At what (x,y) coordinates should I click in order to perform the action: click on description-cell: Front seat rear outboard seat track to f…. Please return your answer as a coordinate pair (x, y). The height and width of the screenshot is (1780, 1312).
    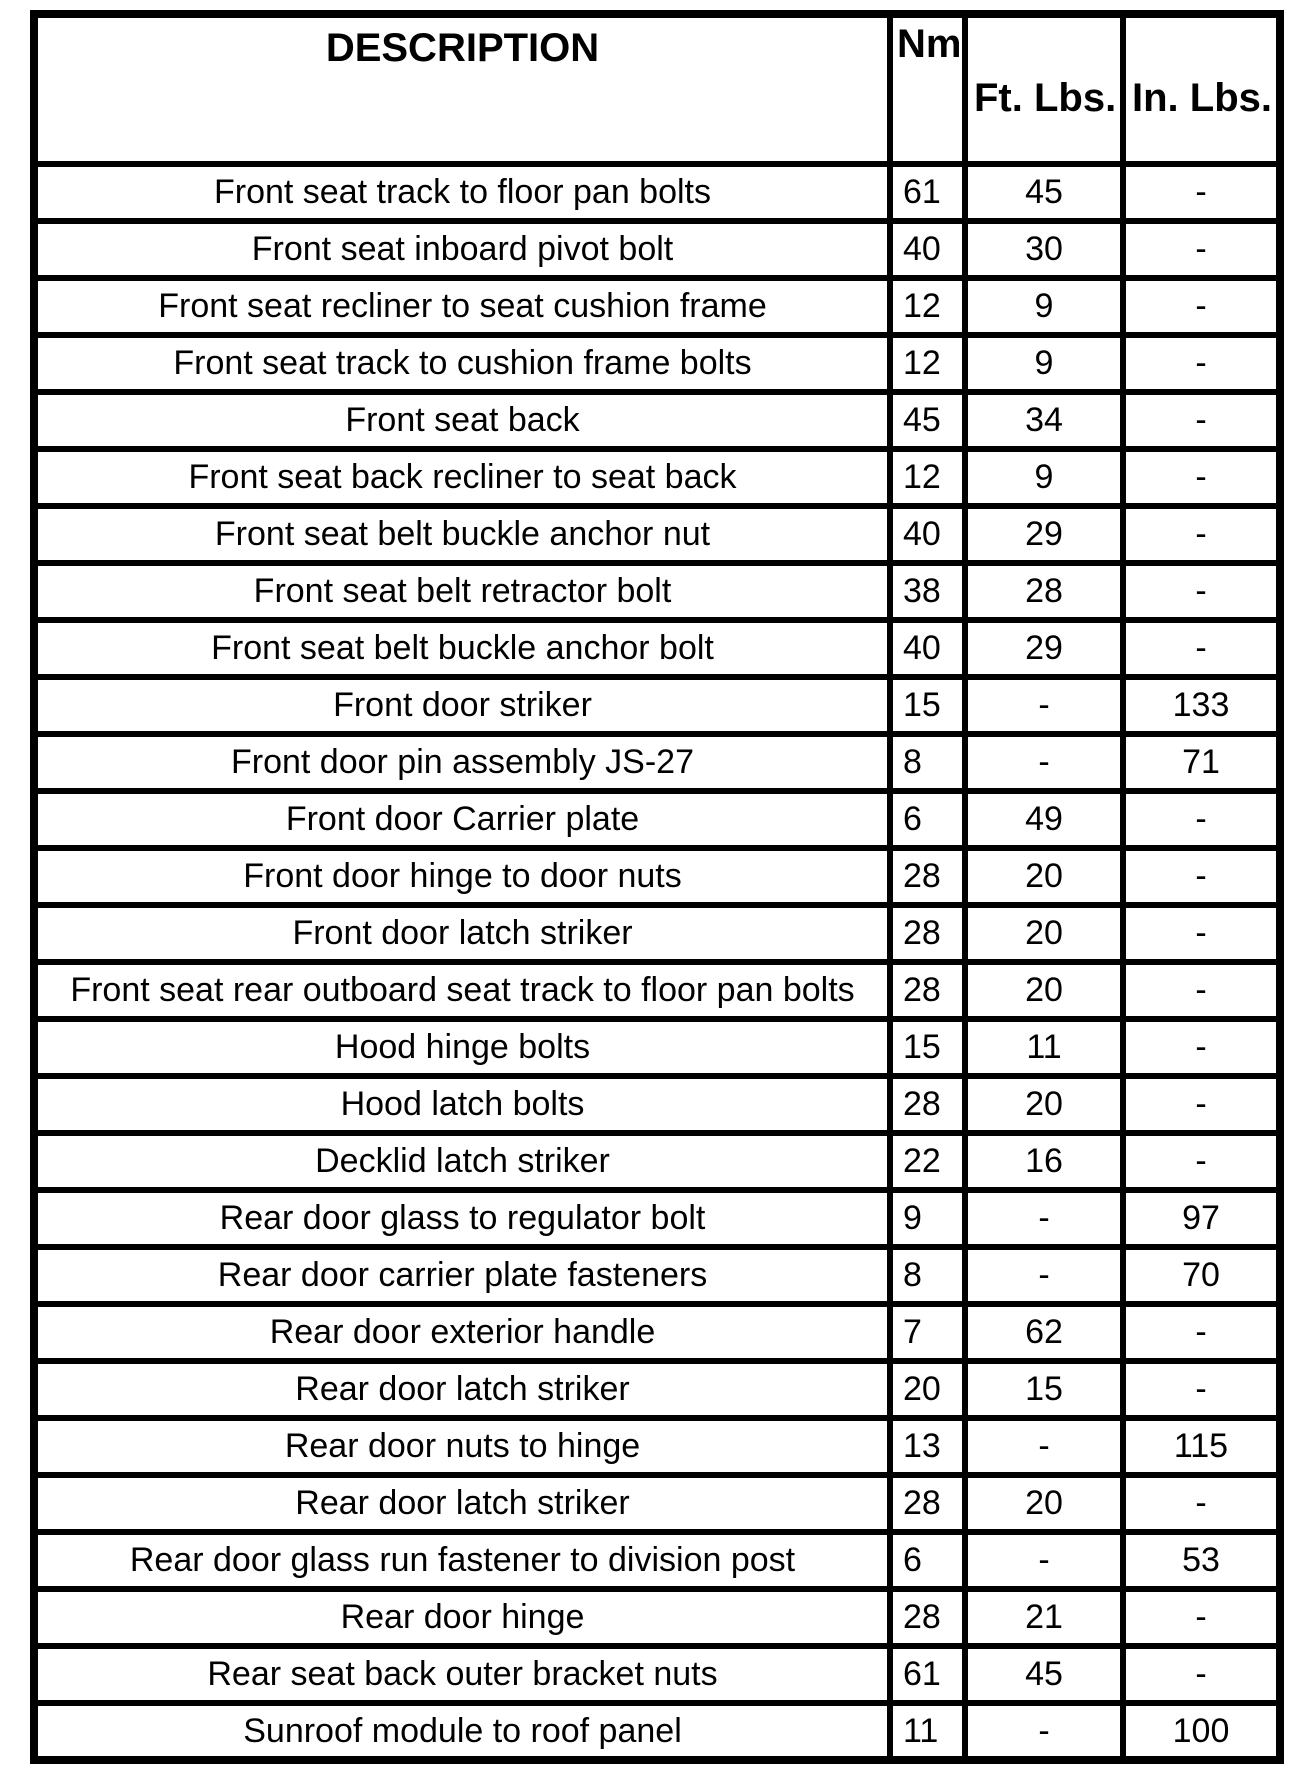
    Looking at the image, I should click on (462, 990).